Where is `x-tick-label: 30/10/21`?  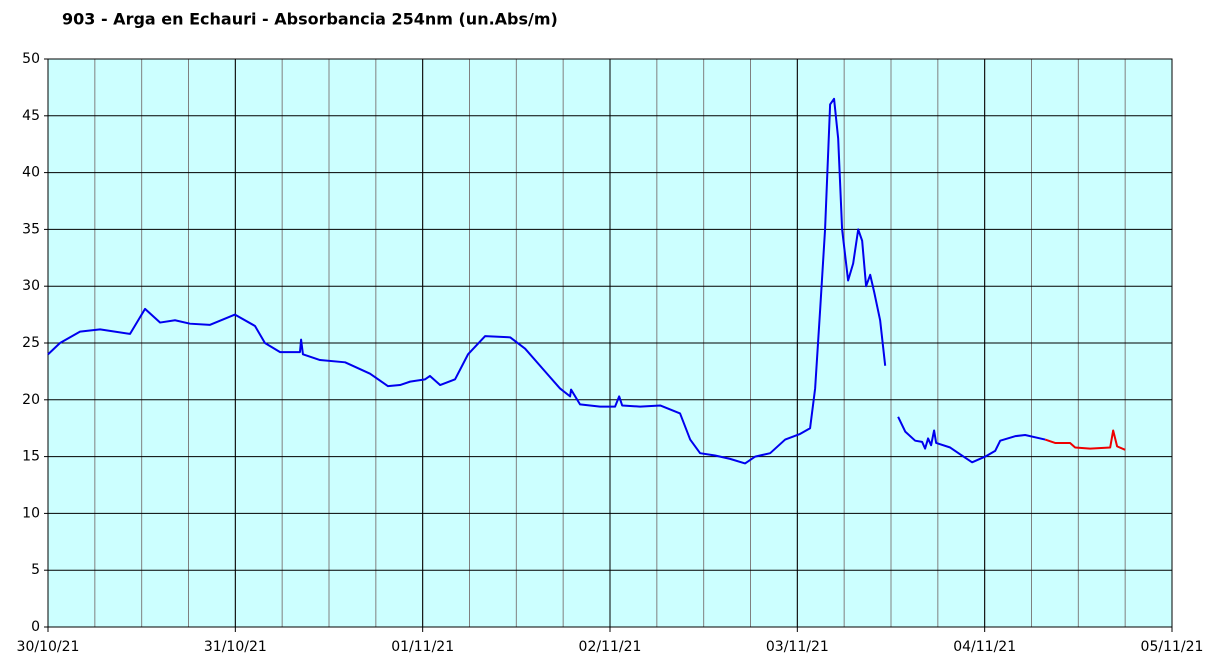
x-tick-label: 30/10/21 is located at coordinates (48, 647).